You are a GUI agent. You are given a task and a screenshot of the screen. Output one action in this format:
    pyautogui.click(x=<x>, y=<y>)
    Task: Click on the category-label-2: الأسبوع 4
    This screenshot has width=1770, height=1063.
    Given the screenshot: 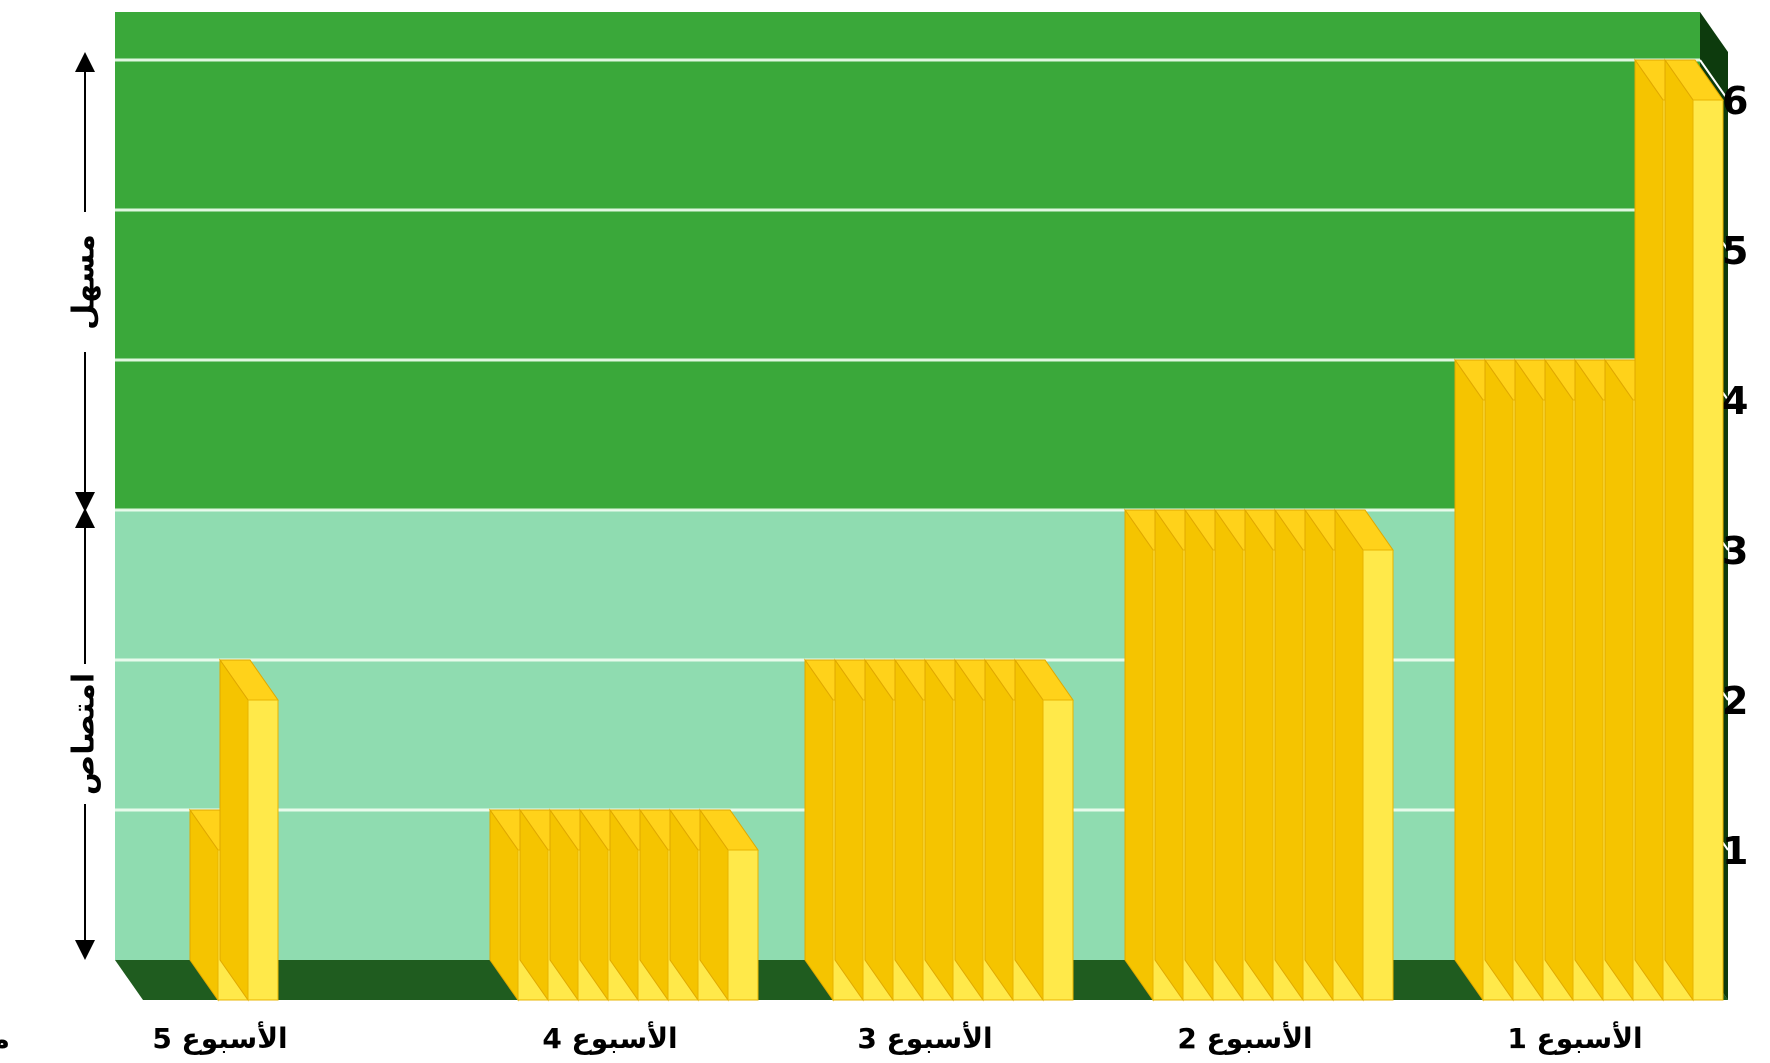 What is the action you would take?
    pyautogui.click(x=609, y=1038)
    